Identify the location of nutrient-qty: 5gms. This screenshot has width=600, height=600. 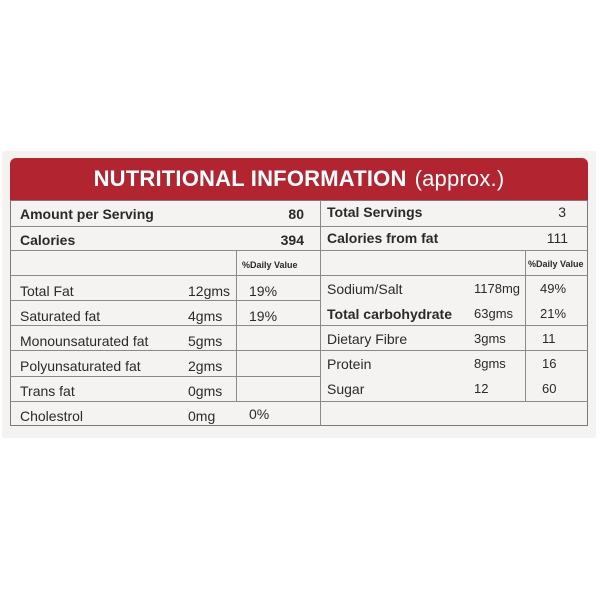
(205, 341).